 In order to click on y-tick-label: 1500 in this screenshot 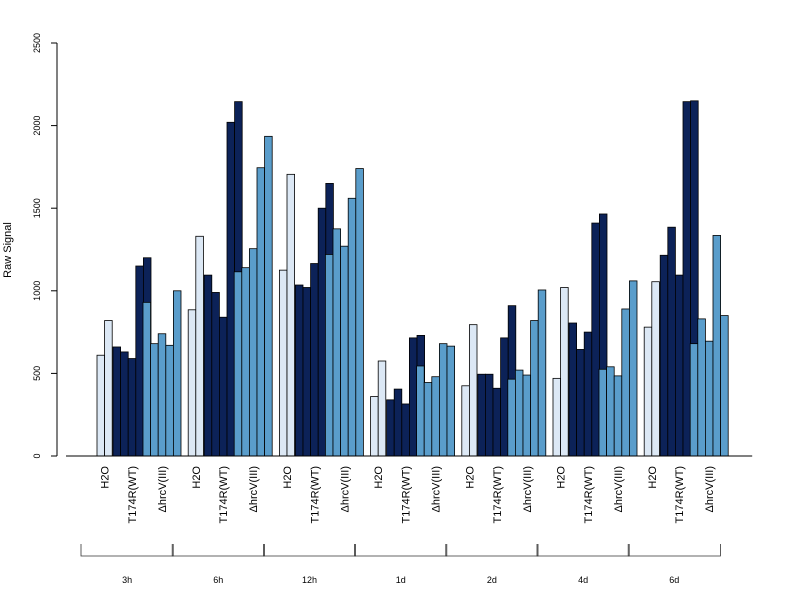, I will do `click(37, 208)`.